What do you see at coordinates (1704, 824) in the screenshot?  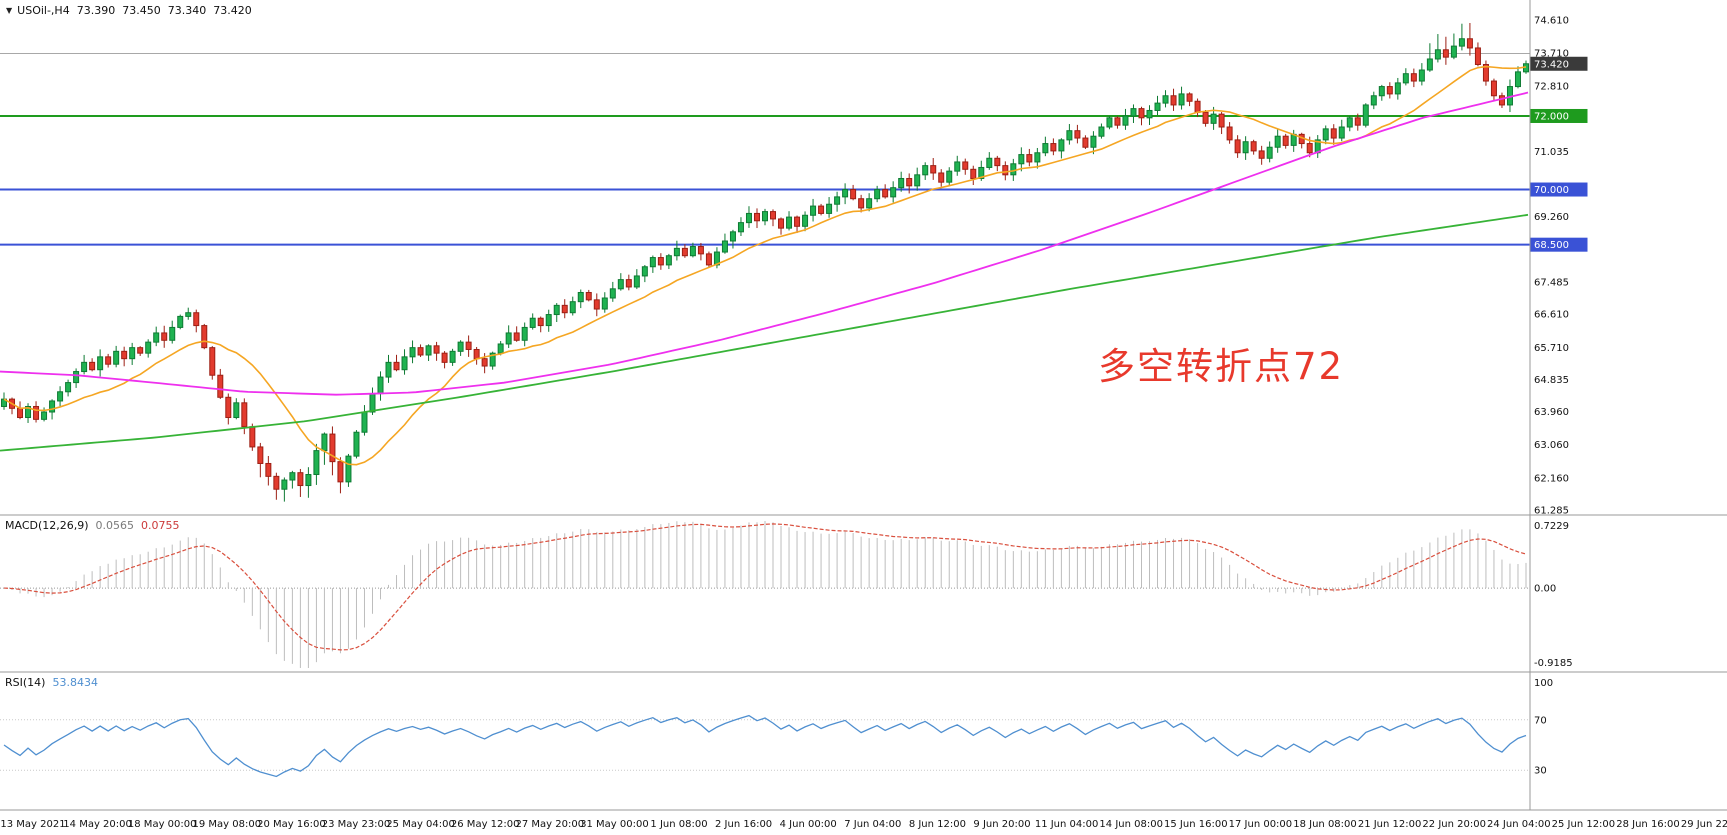 I see `time-tick-label: 29 Jun 22:00` at bounding box center [1704, 824].